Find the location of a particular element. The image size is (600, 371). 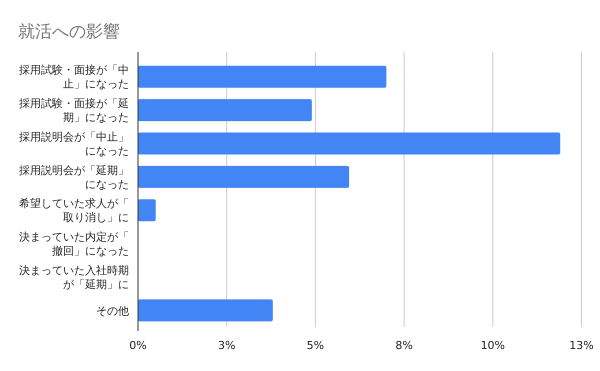

y-tick-label: 希望していた求人が「取り消し」に is located at coordinates (74, 210).